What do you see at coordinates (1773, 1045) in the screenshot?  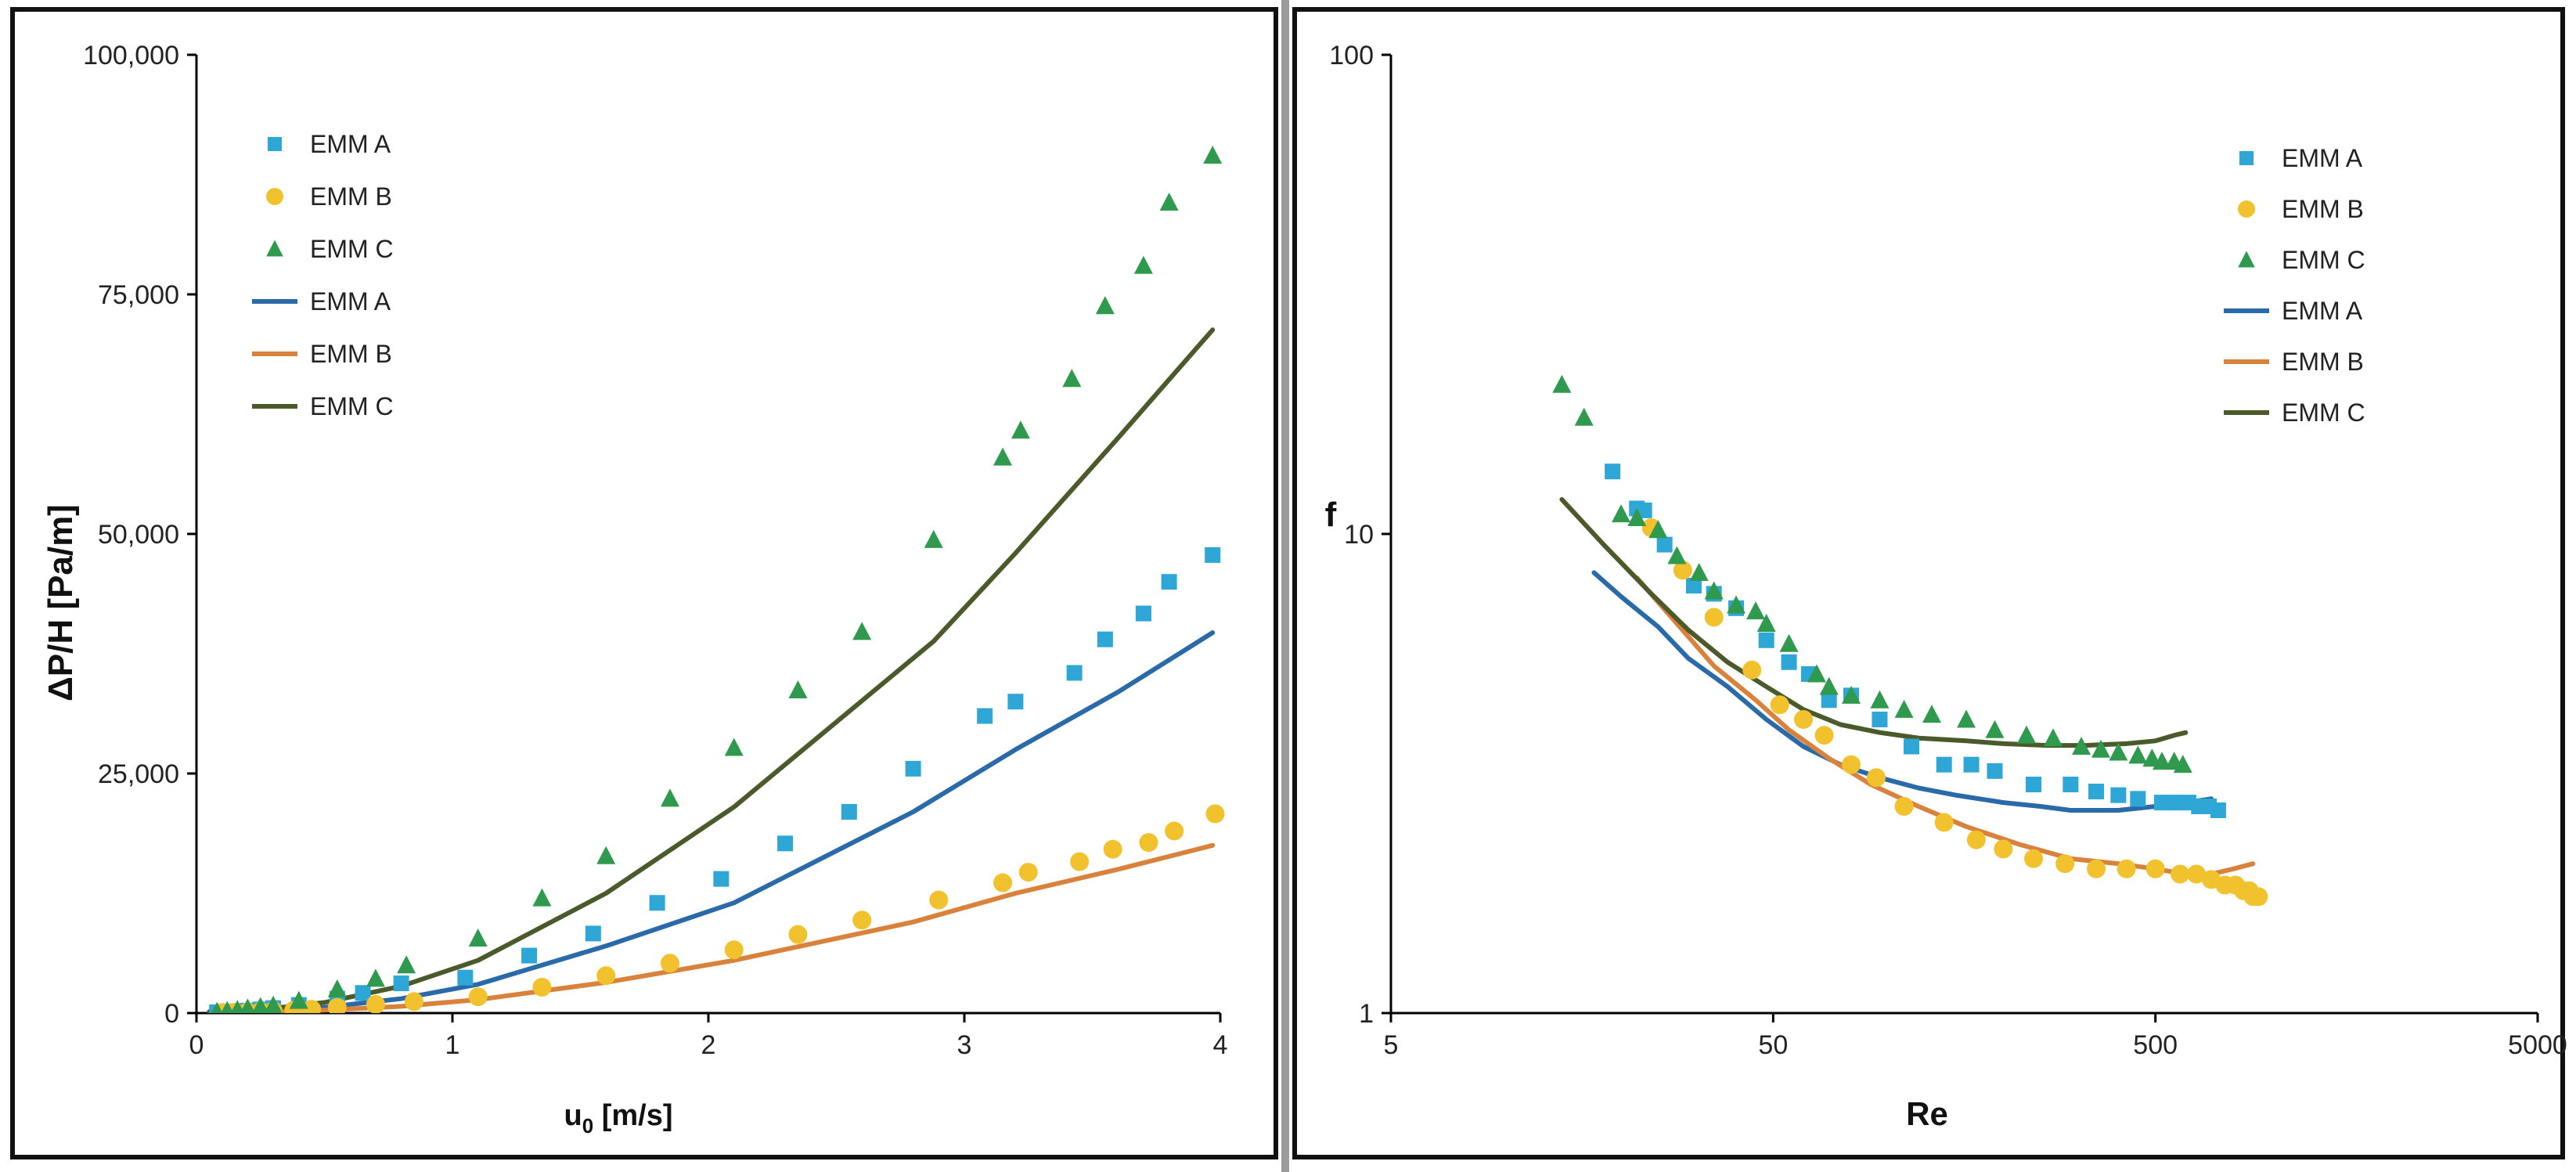 I see `chart1-x-tick-label: 50` at bounding box center [1773, 1045].